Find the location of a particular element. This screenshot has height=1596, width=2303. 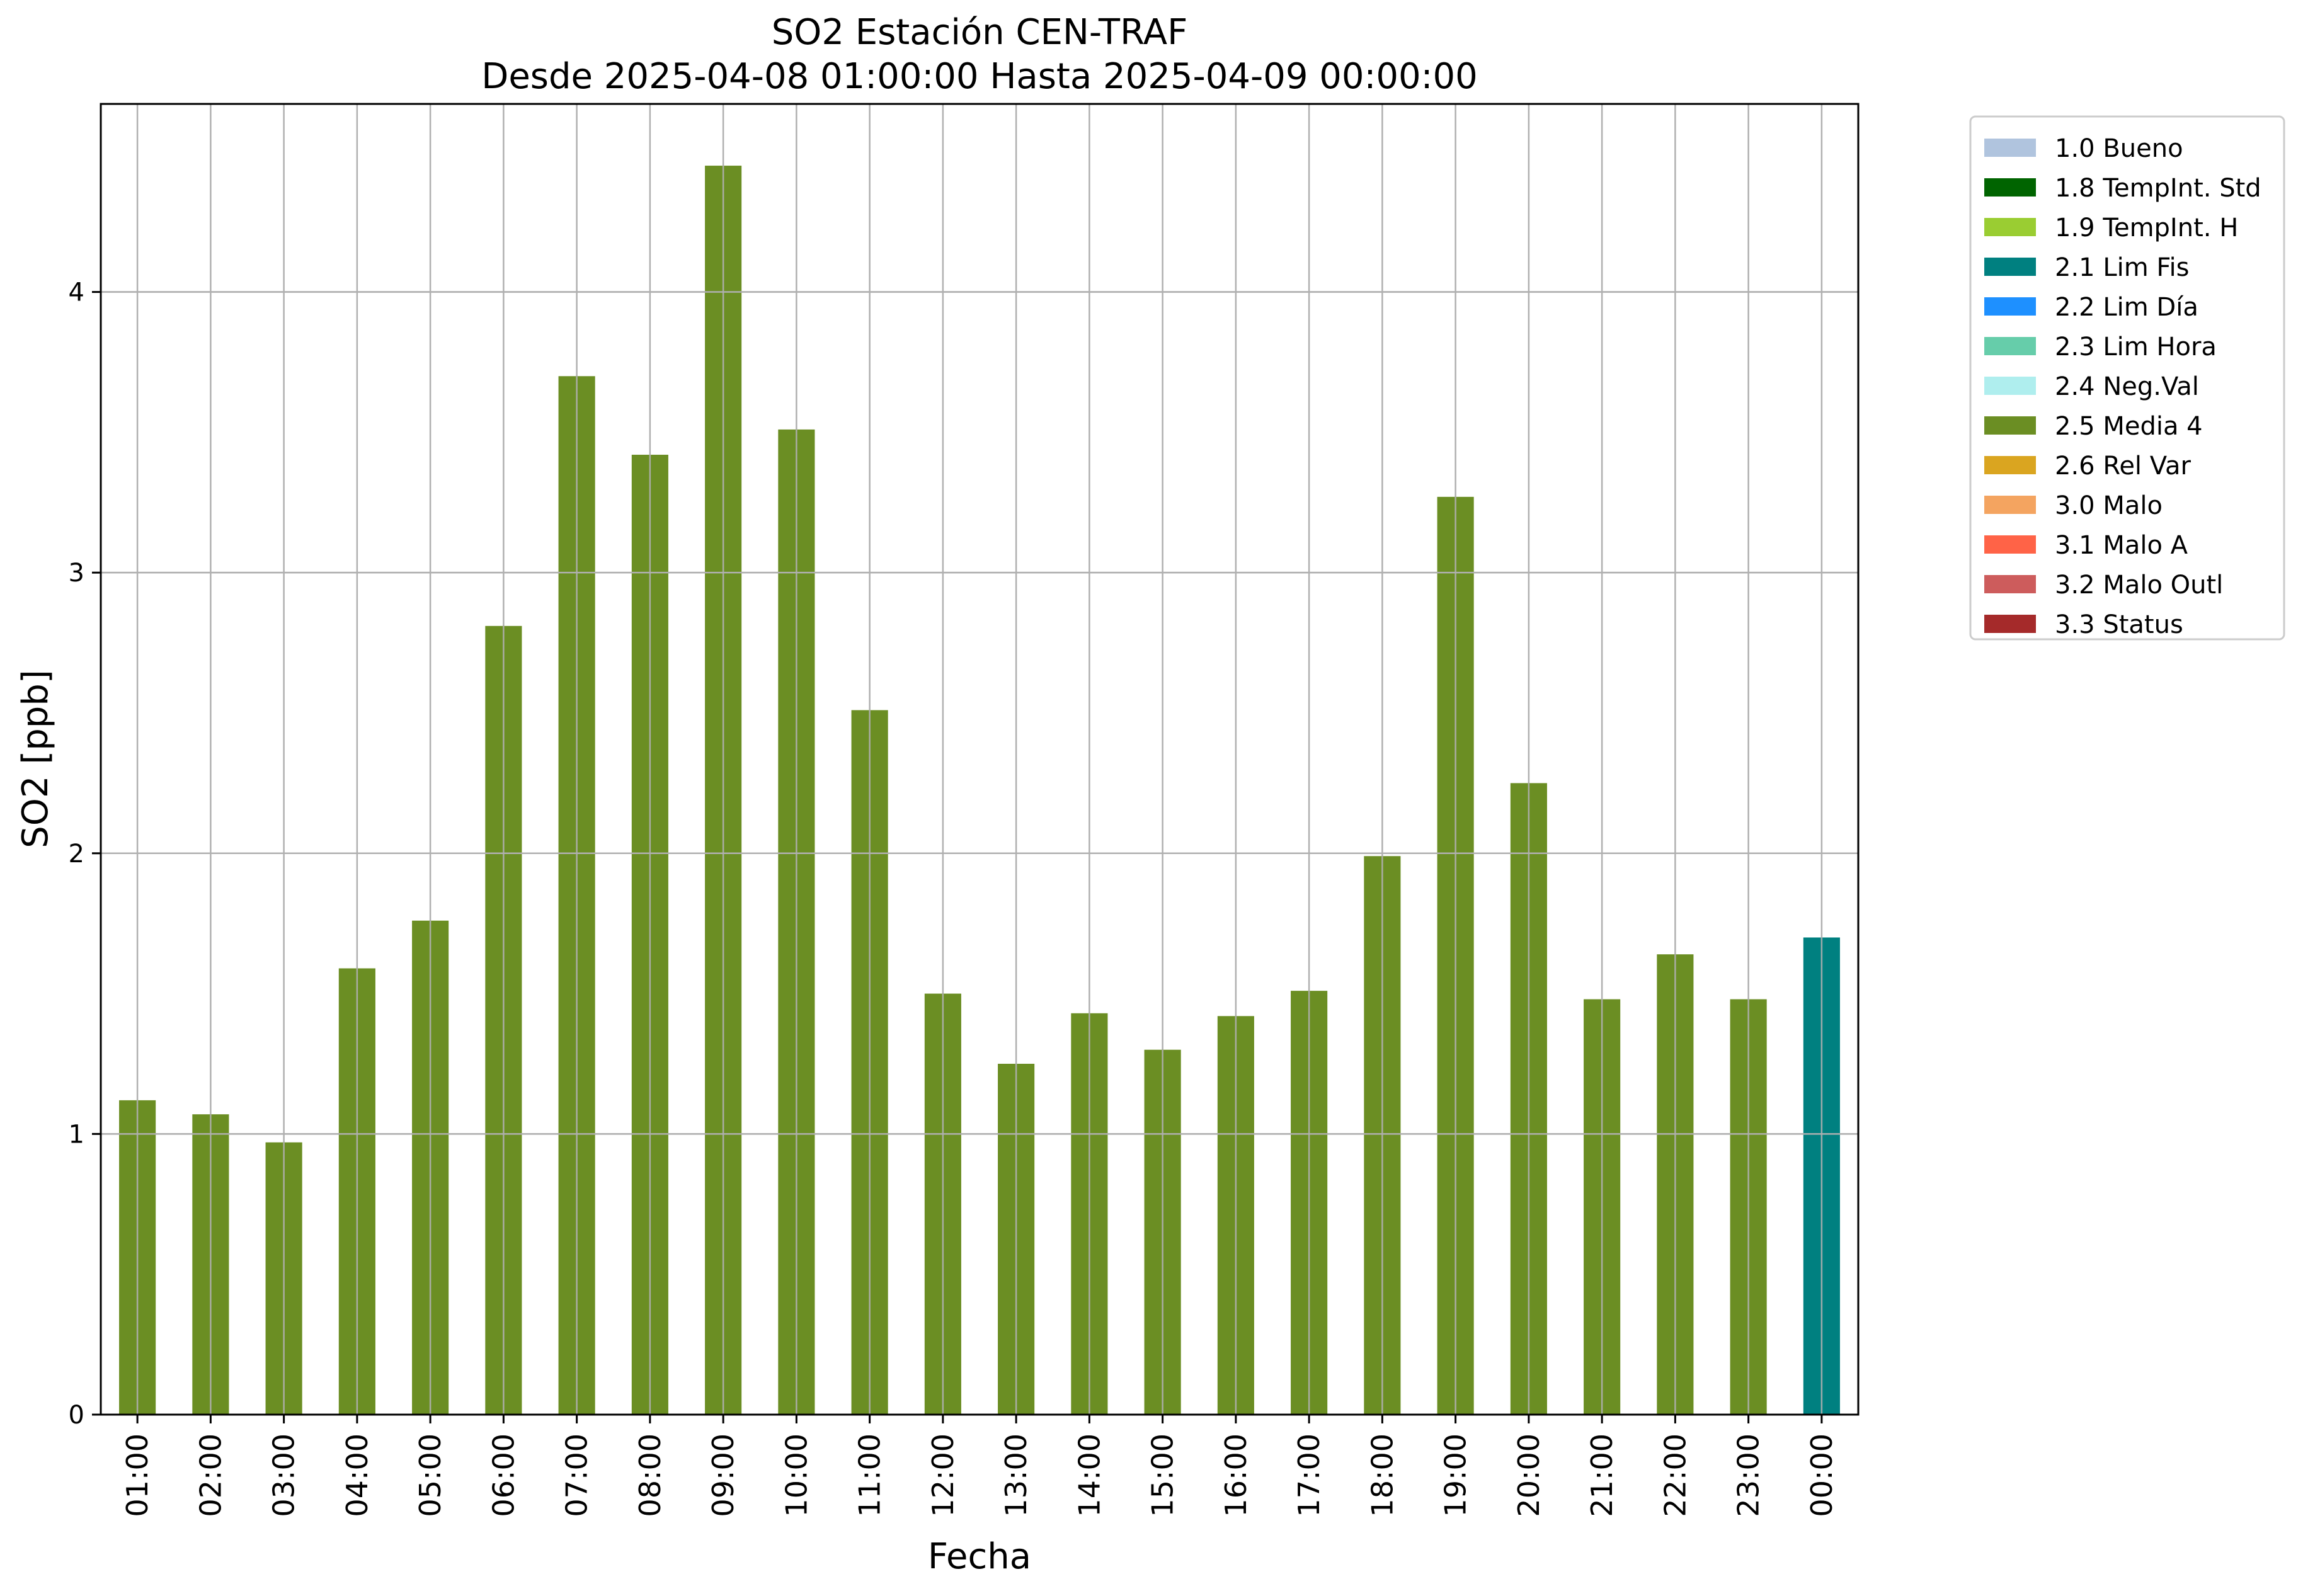

x-axis-label: Fecha is located at coordinates (980, 1556).